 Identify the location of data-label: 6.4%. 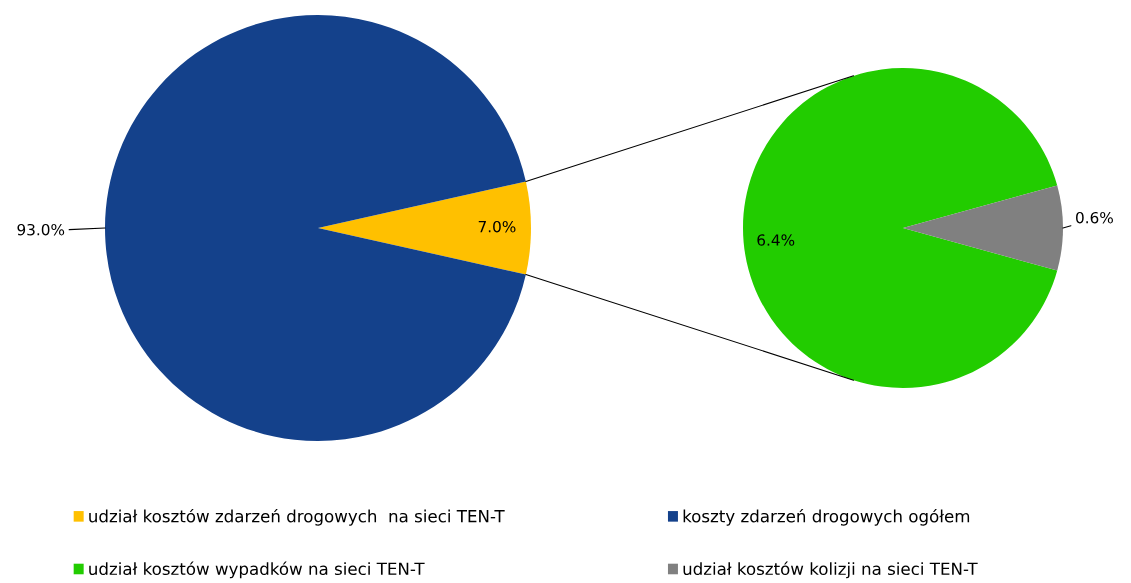
(776, 240).